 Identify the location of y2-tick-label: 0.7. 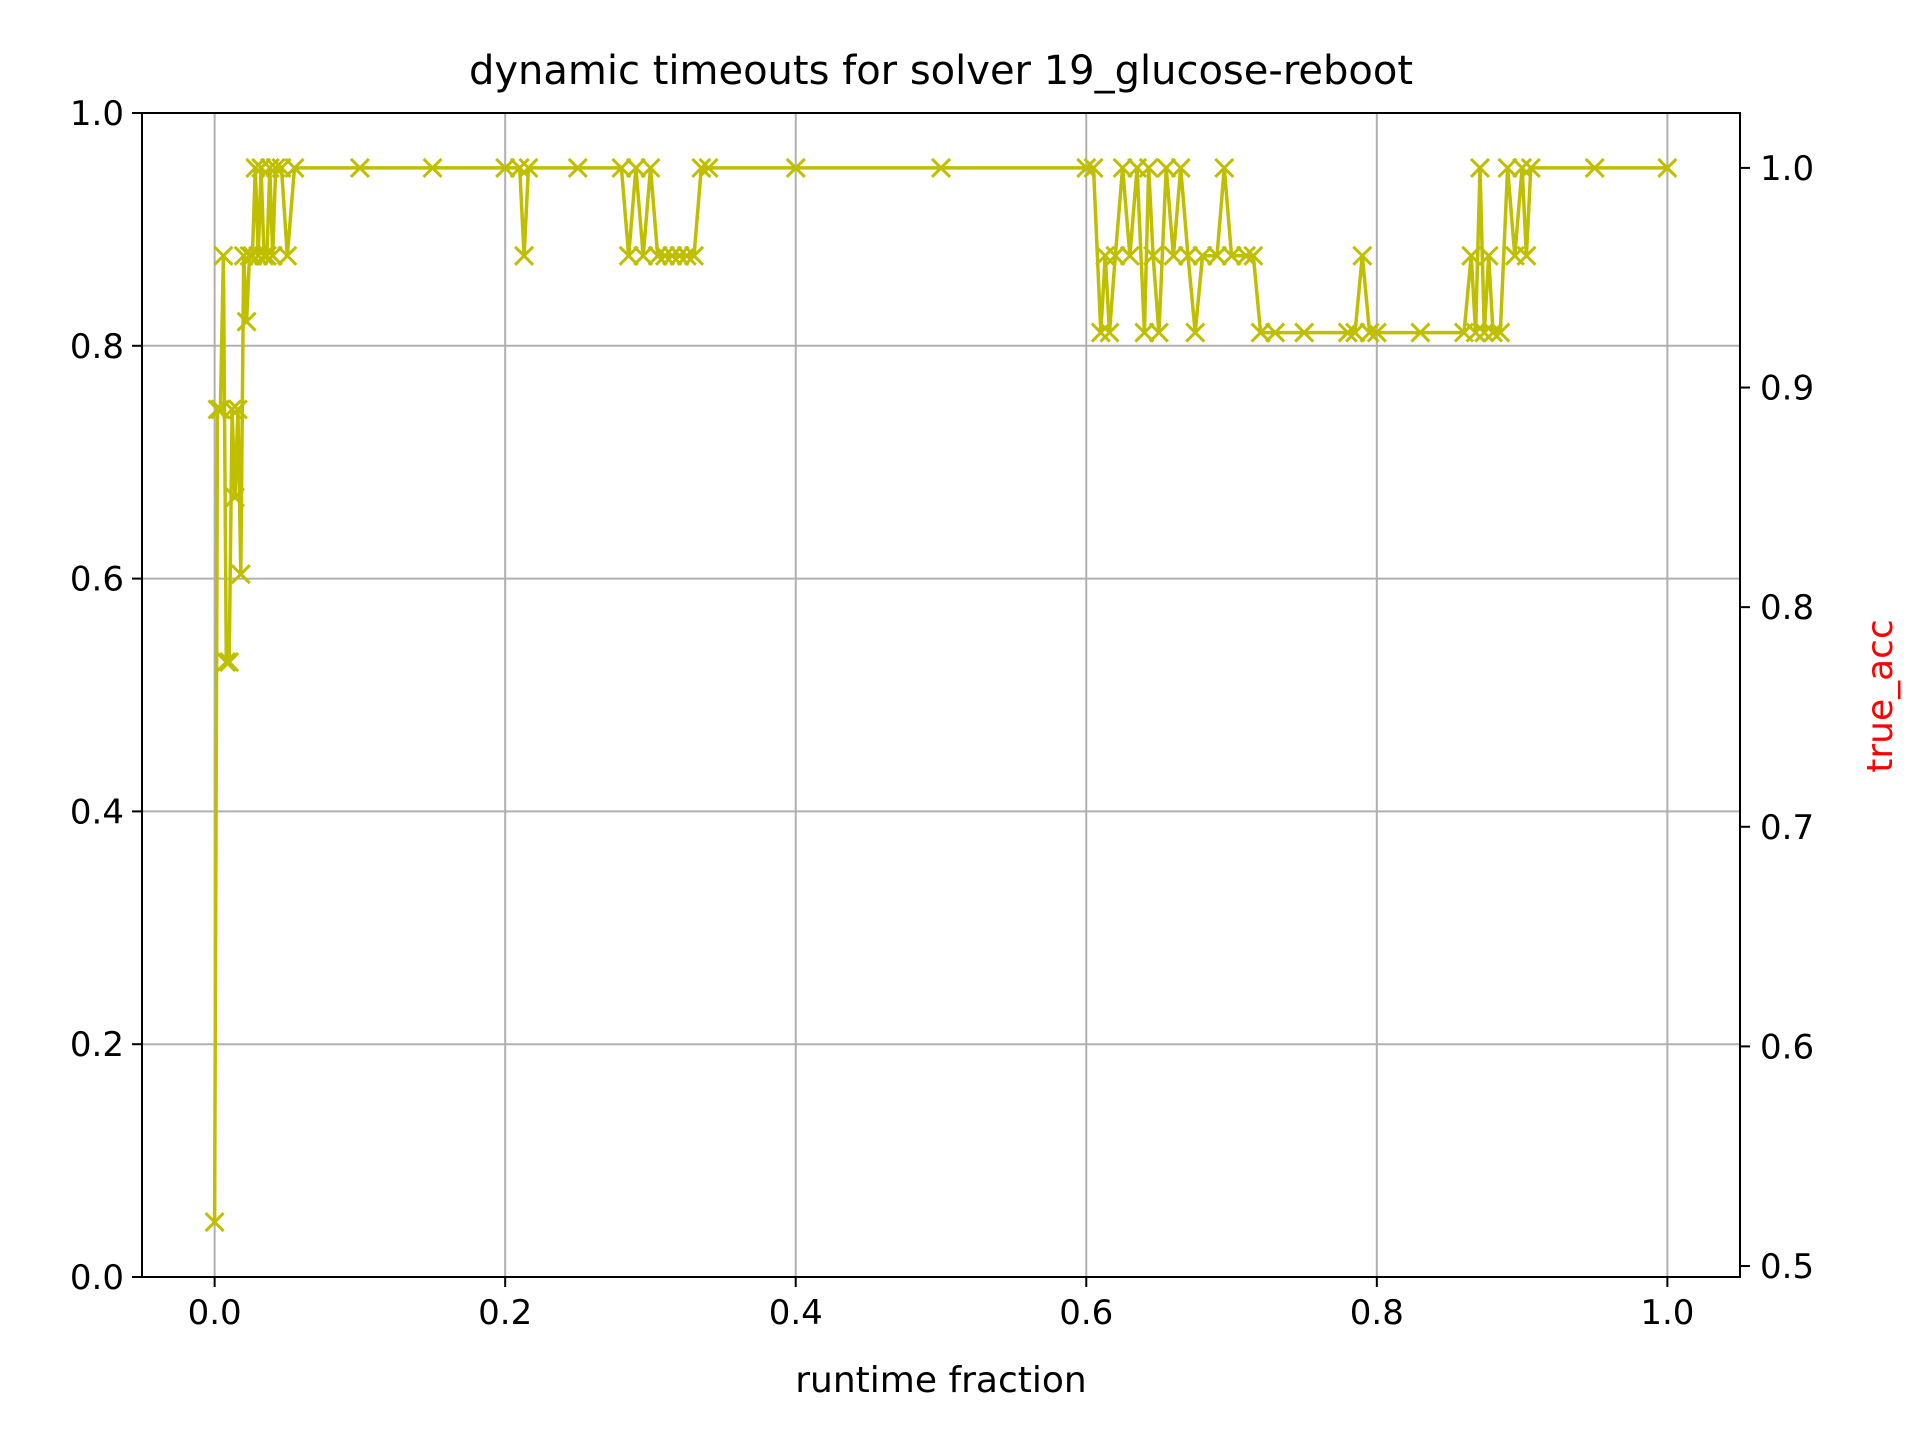
(1787, 828).